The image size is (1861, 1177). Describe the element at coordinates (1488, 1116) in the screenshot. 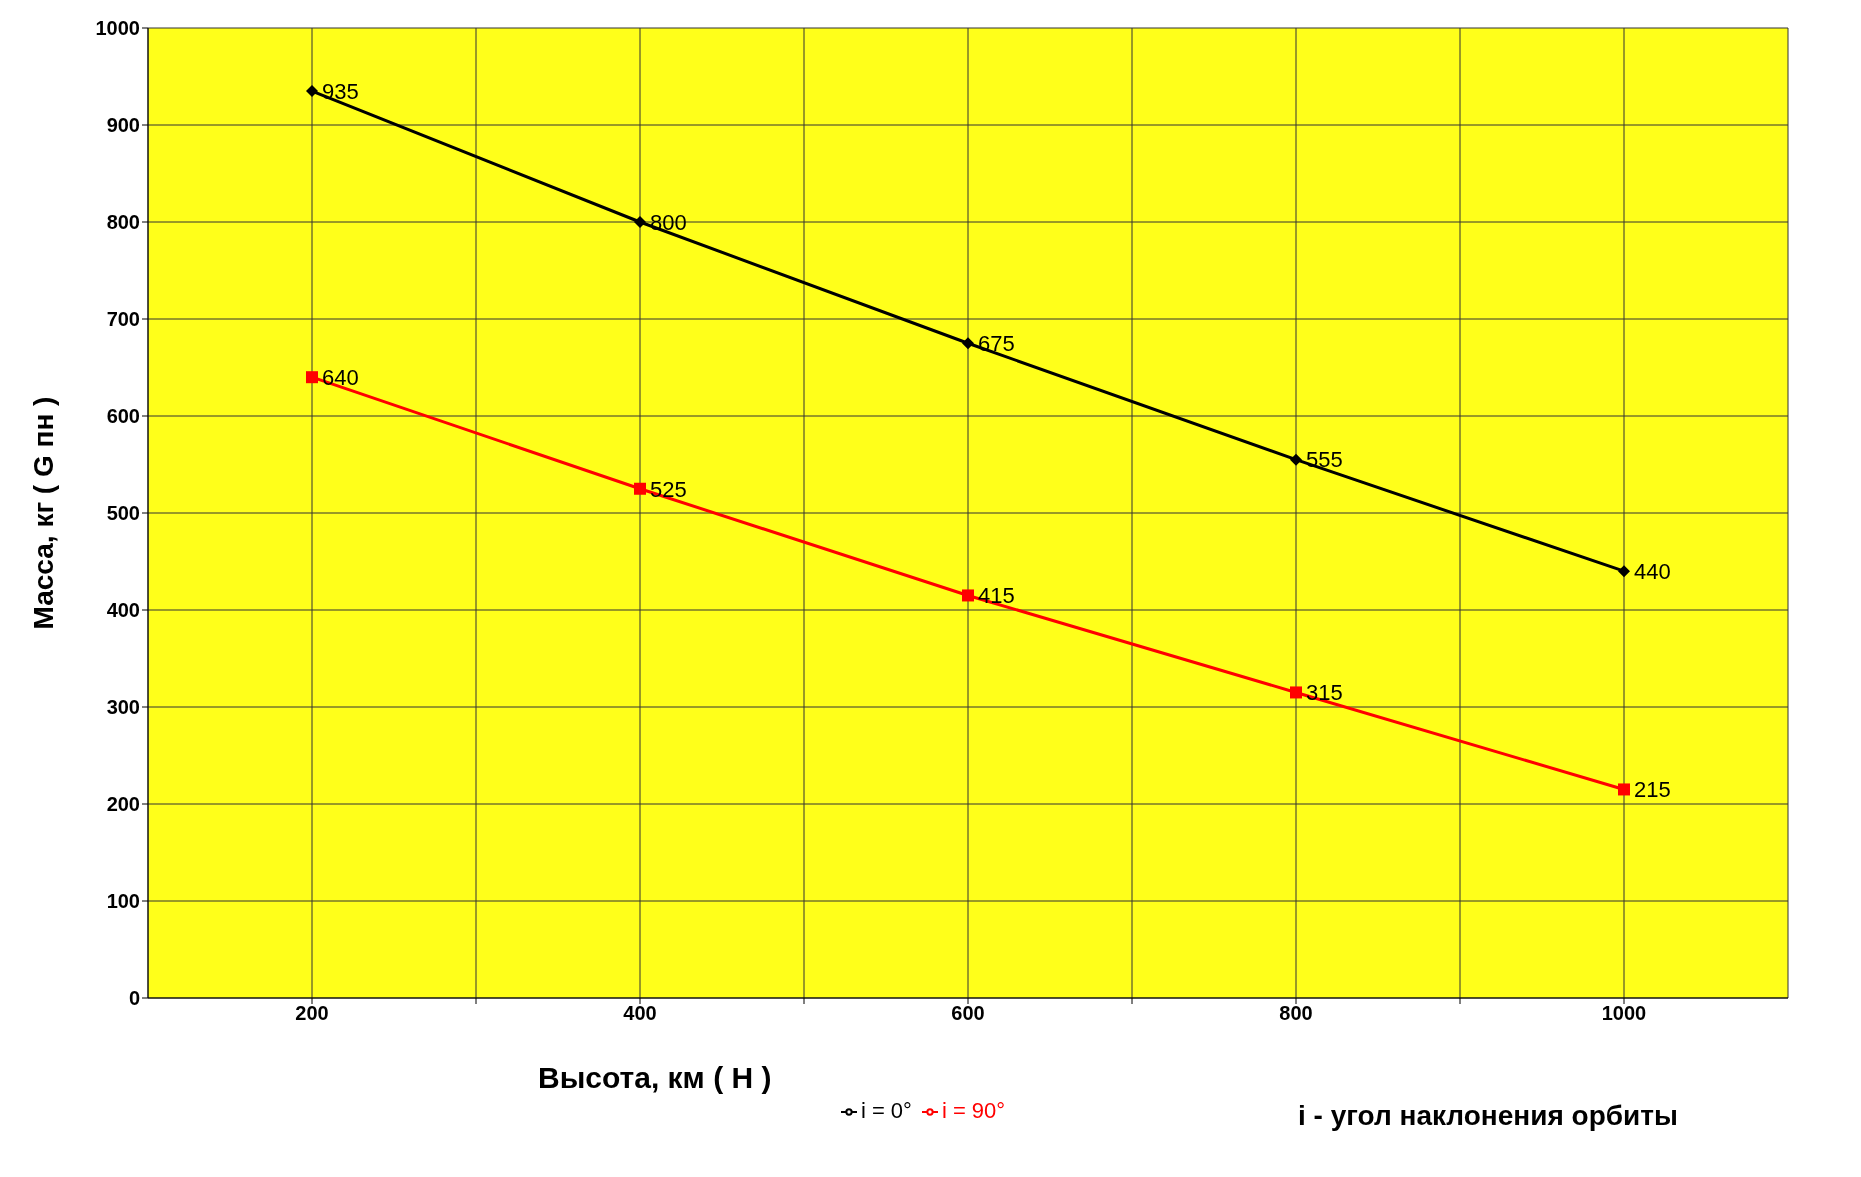

I see `text: i - угол наклонения орбиты` at that location.